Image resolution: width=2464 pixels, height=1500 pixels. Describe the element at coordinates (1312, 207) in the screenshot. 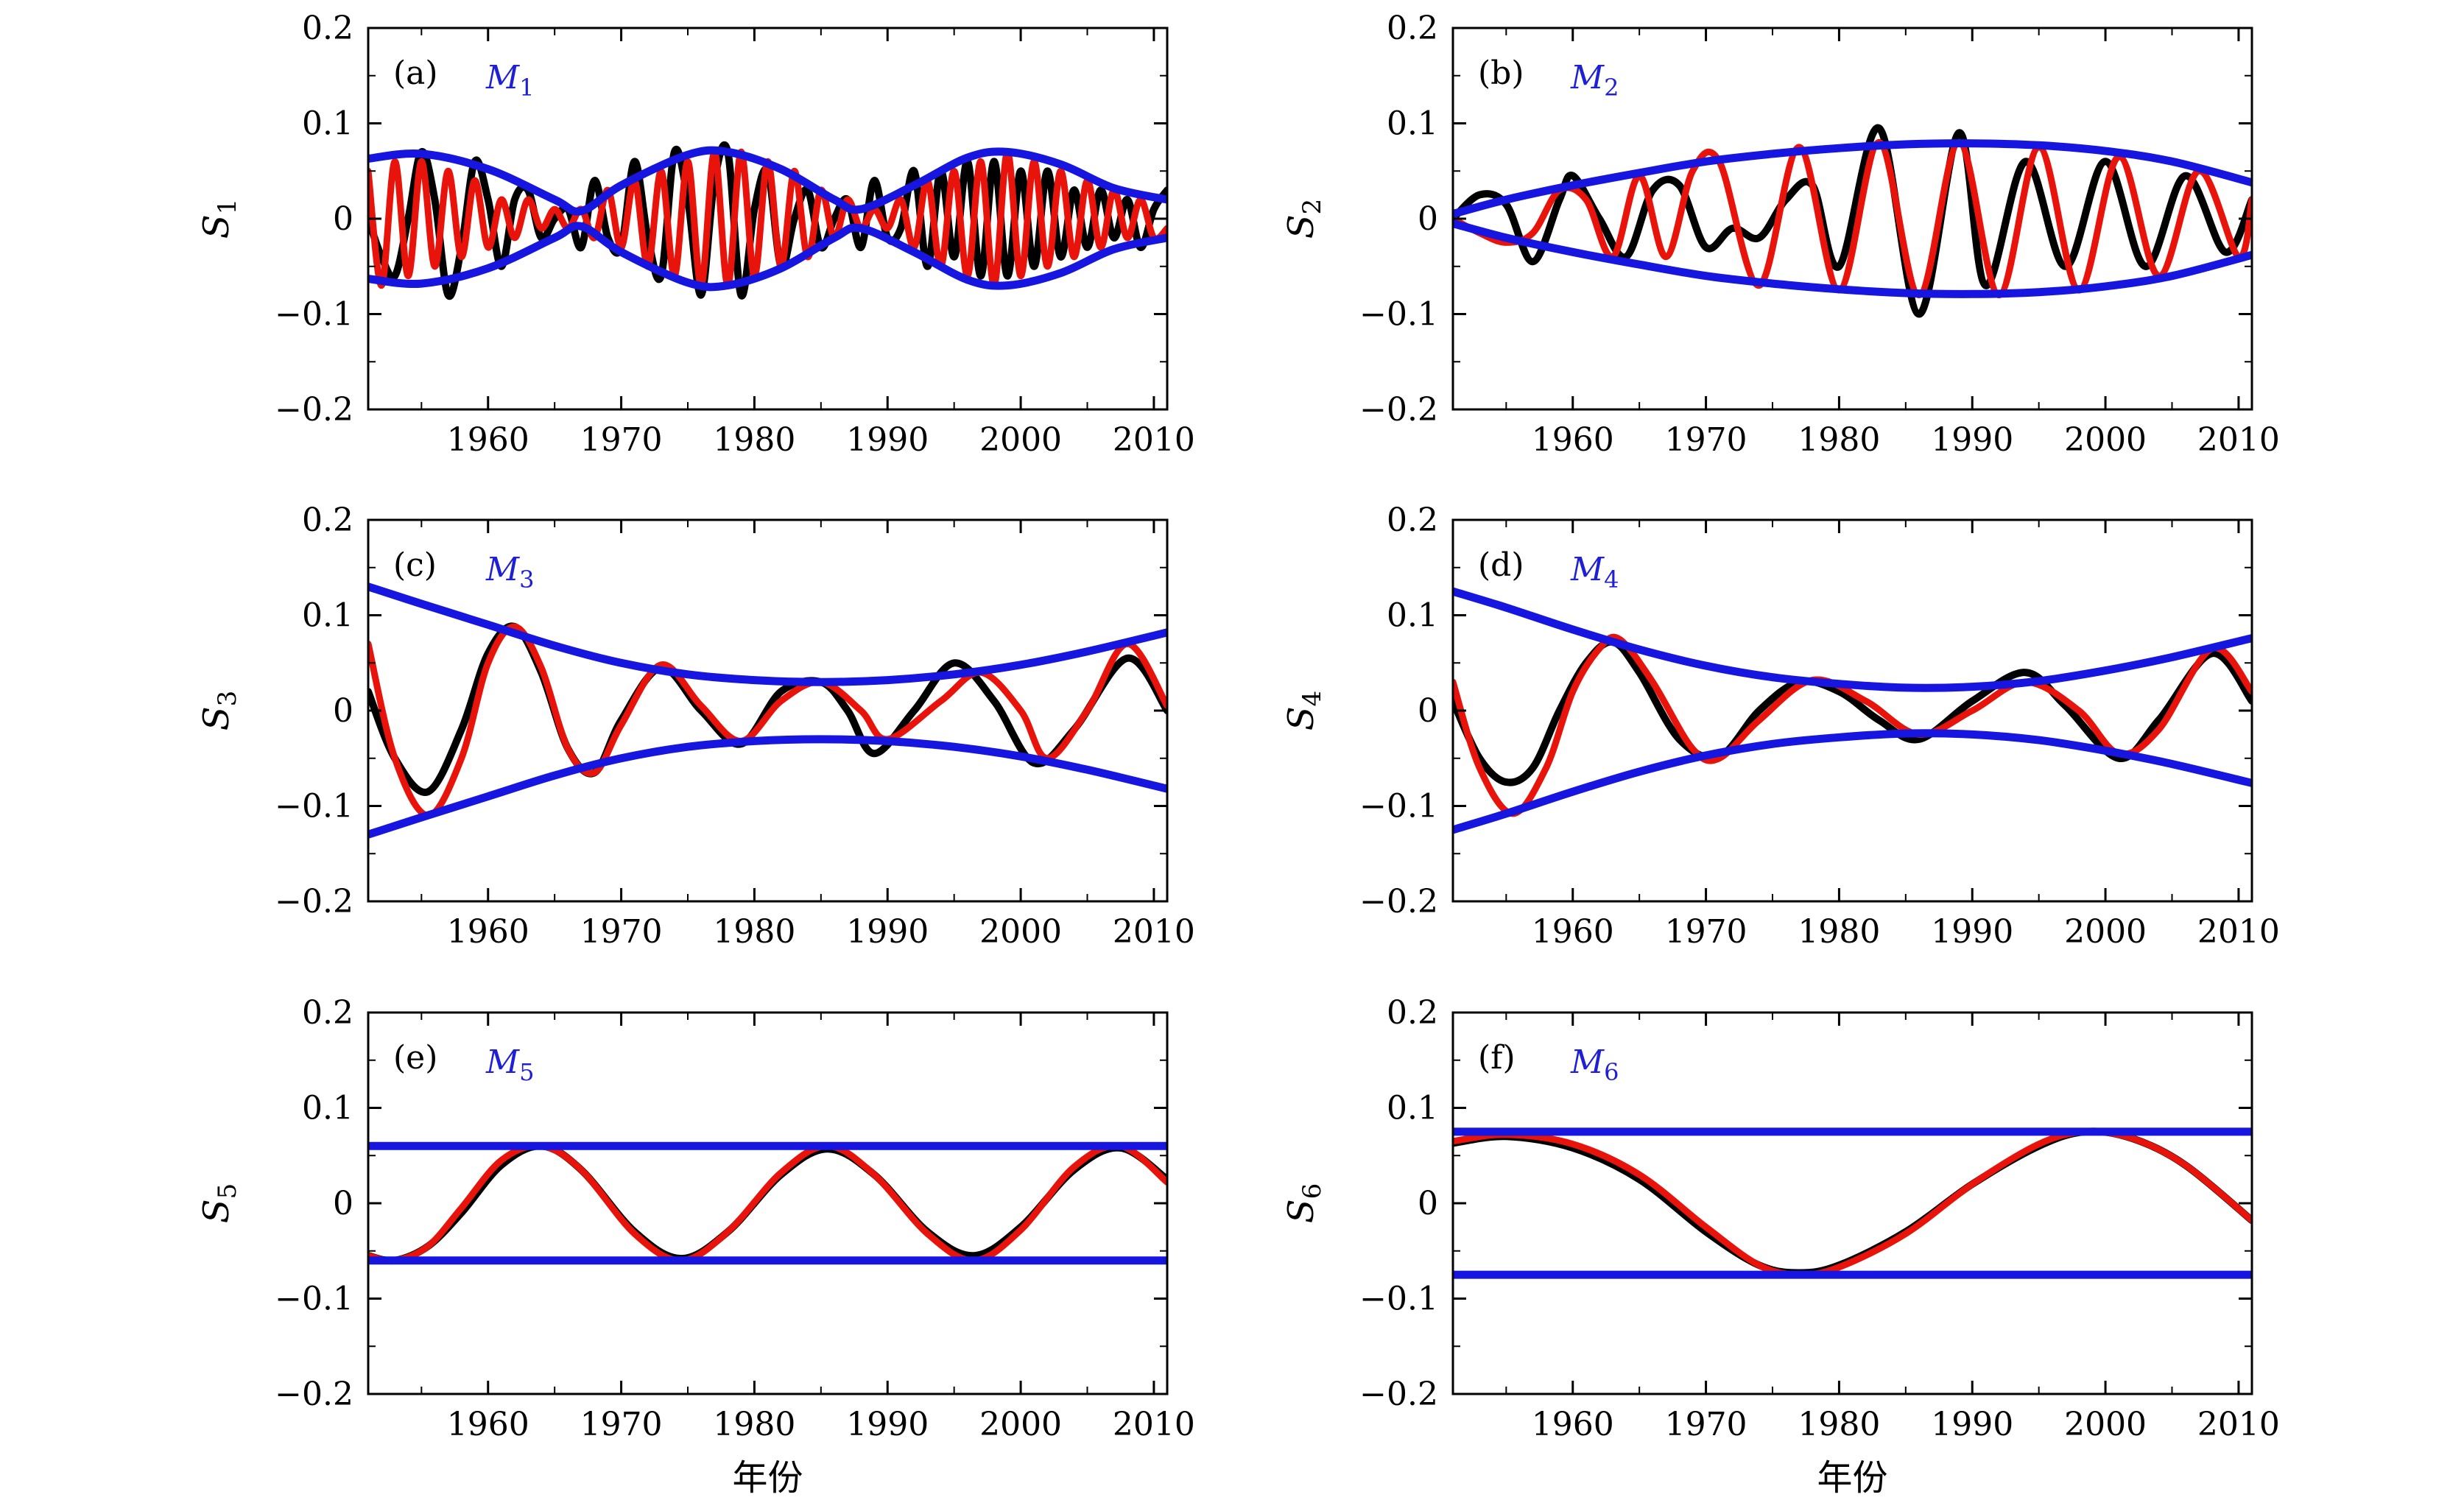

I see `y-axis-label-index: 2` at that location.